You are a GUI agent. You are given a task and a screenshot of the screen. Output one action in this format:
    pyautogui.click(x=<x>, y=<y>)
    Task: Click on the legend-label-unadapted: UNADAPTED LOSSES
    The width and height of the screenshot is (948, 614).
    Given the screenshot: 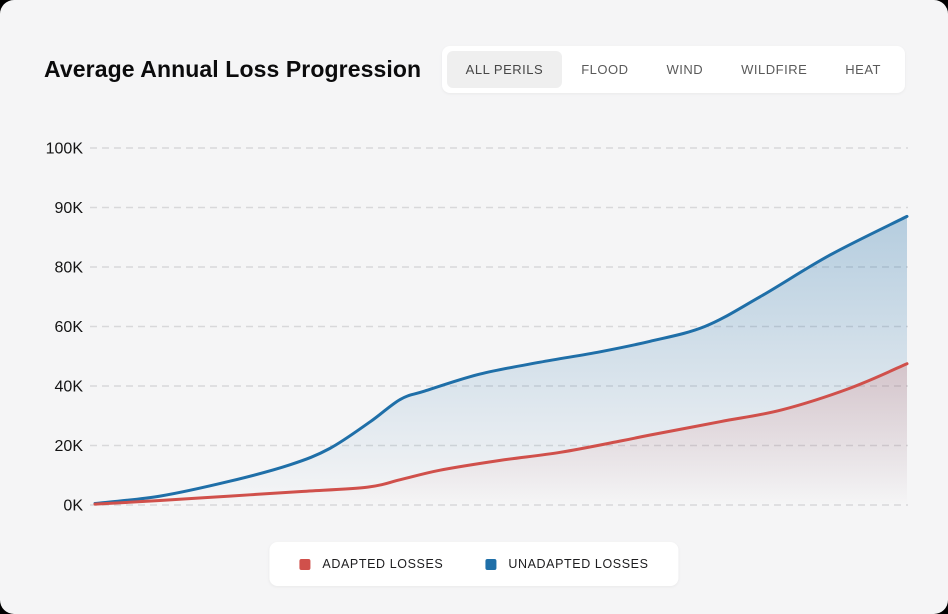 What is the action you would take?
    pyautogui.click(x=578, y=564)
    